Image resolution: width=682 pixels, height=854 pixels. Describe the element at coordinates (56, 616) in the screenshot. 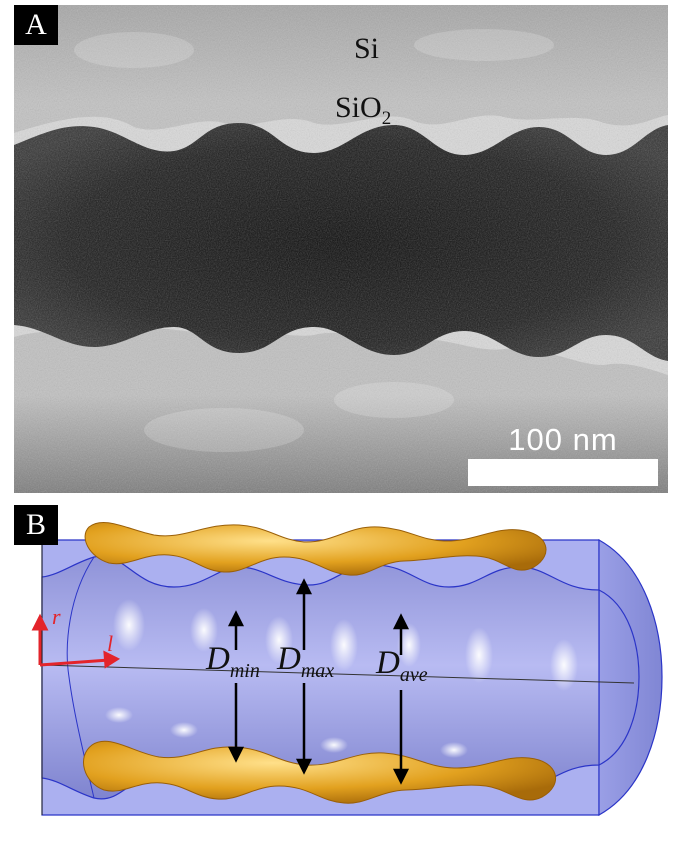

I see `axis-r-label: r` at that location.